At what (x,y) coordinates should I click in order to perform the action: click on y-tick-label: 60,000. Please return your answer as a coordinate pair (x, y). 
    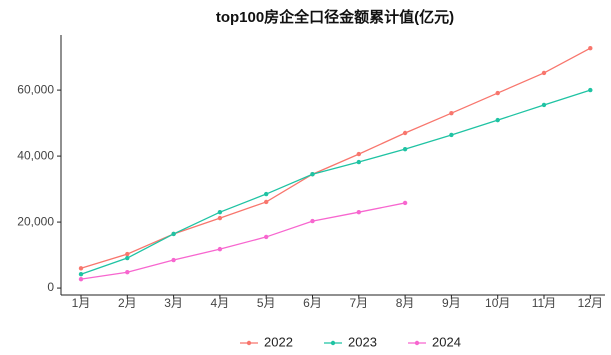
    Looking at the image, I should click on (35, 89).